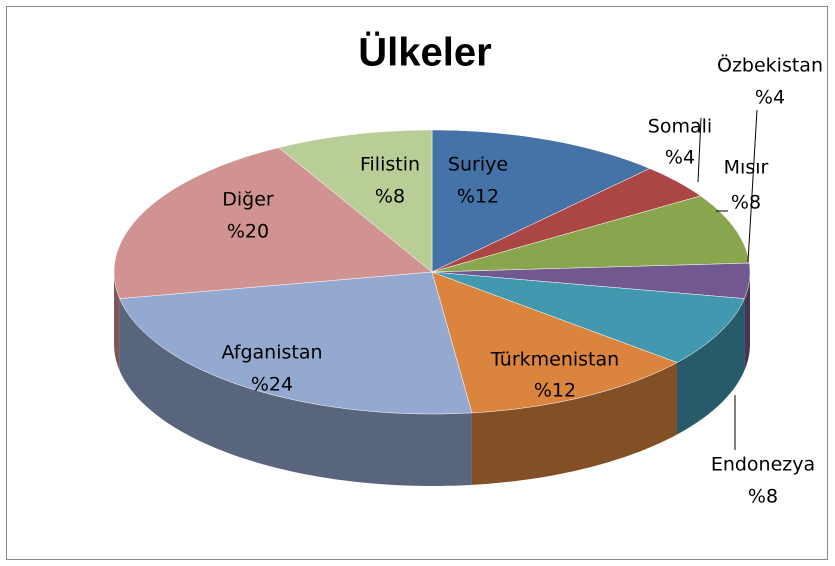 The image size is (835, 566). Describe the element at coordinates (746, 168) in the screenshot. I see `data-label-name: Mısır` at that location.